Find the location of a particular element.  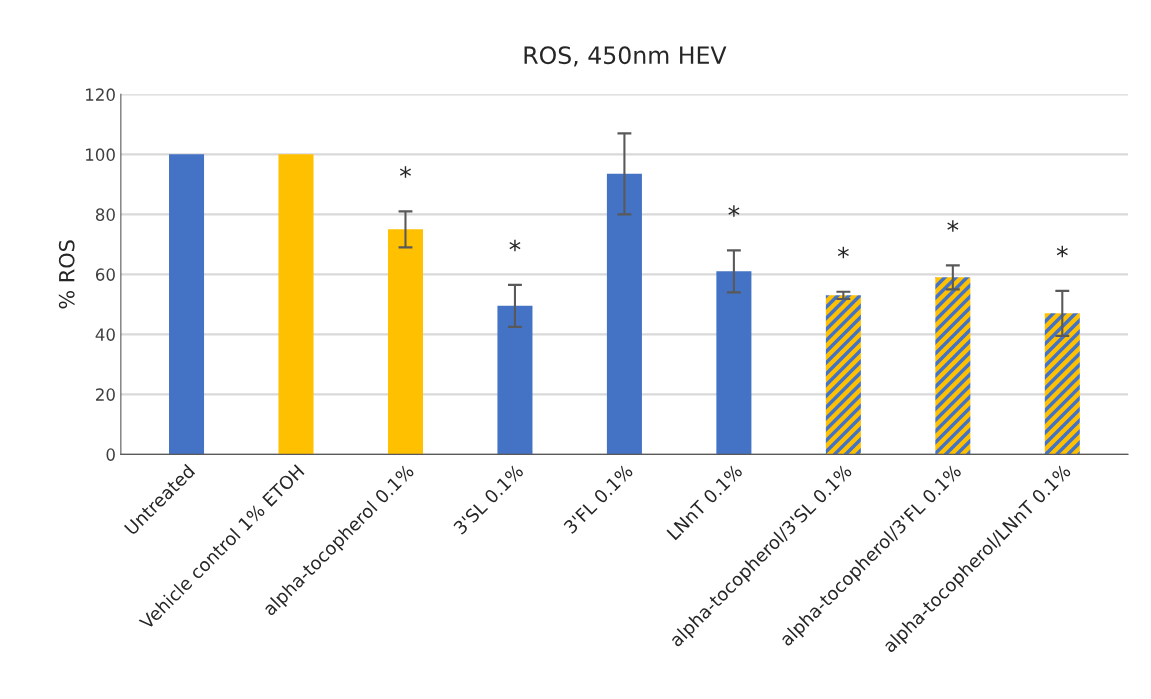

y-tick-label: 60 is located at coordinates (105, 274).